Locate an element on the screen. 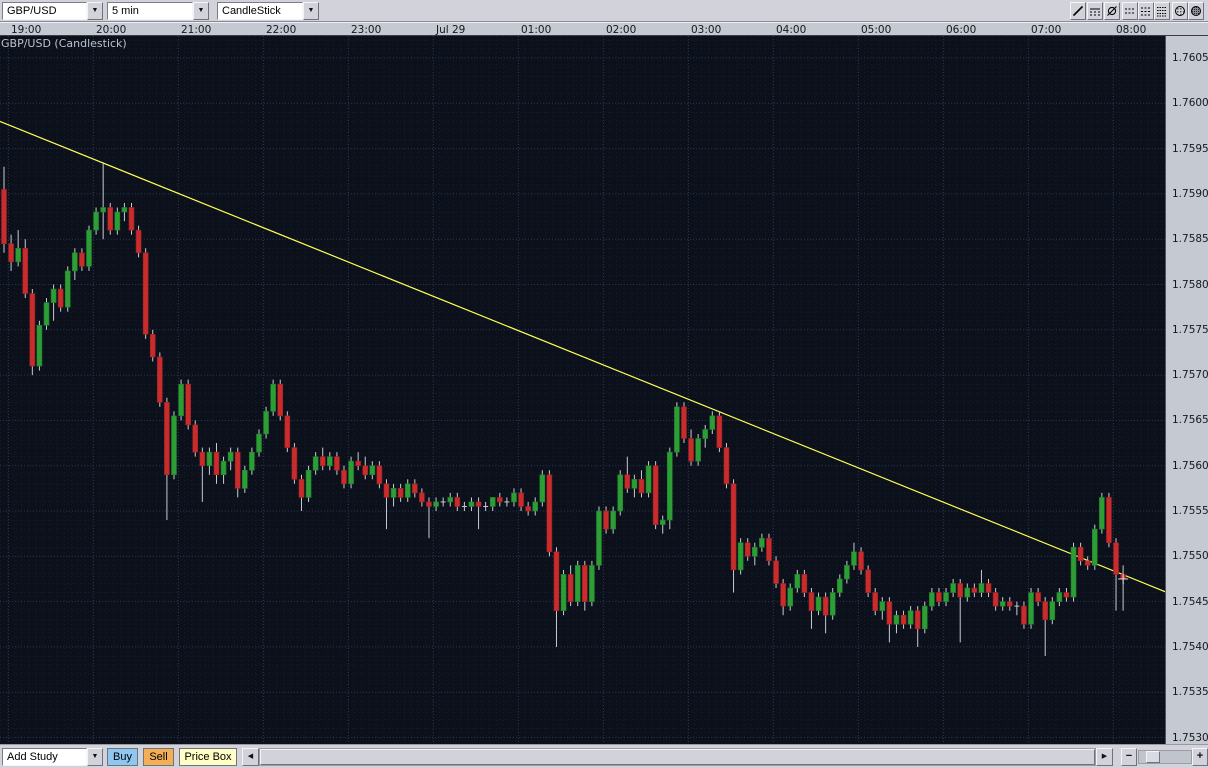  time-axis-label: 07:00 is located at coordinates (1046, 30).